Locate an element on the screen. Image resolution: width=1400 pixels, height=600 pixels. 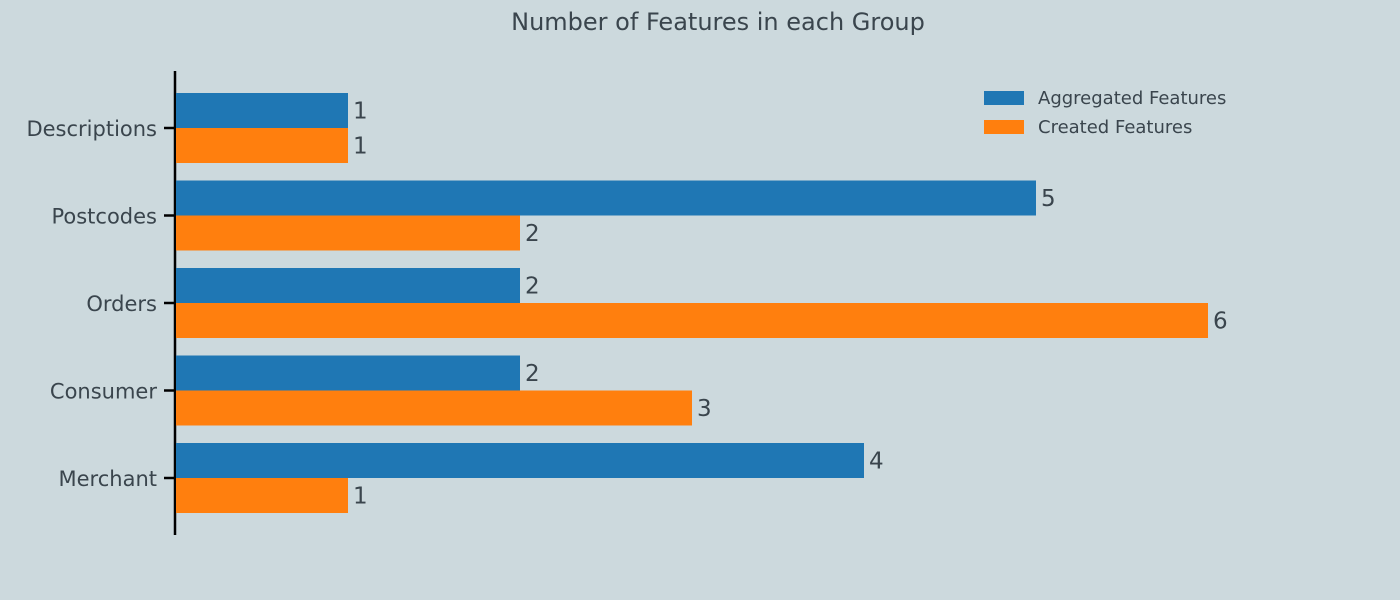
y-tick-label: Orders is located at coordinates (121, 304).